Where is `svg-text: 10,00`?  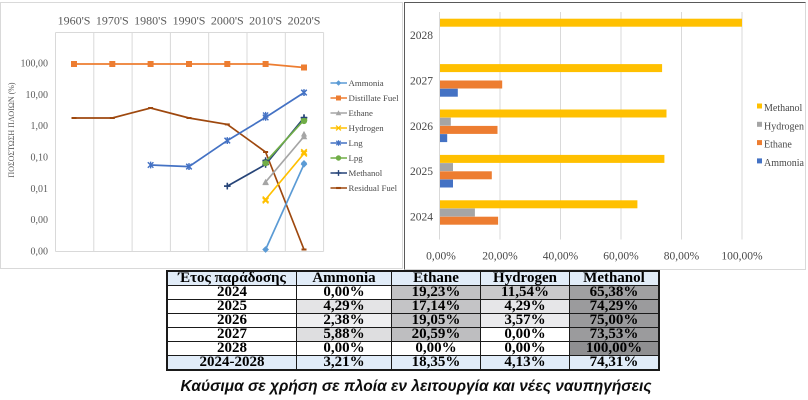 svg-text: 10,00 is located at coordinates (37, 95).